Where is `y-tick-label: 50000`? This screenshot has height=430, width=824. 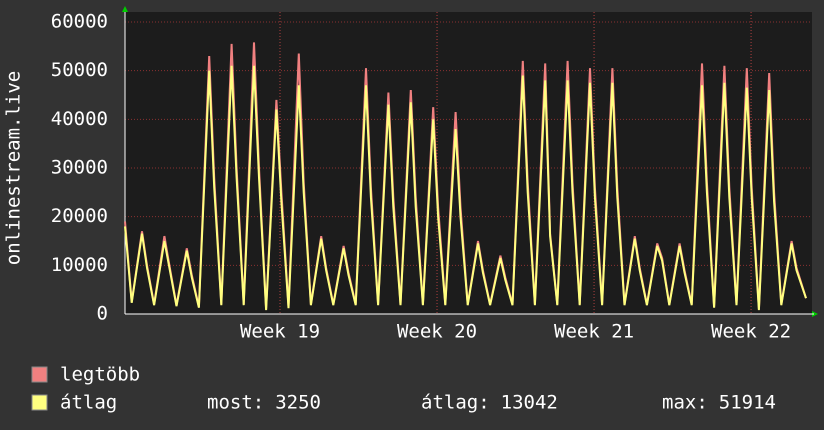 y-tick-label: 50000 is located at coordinates (79, 70).